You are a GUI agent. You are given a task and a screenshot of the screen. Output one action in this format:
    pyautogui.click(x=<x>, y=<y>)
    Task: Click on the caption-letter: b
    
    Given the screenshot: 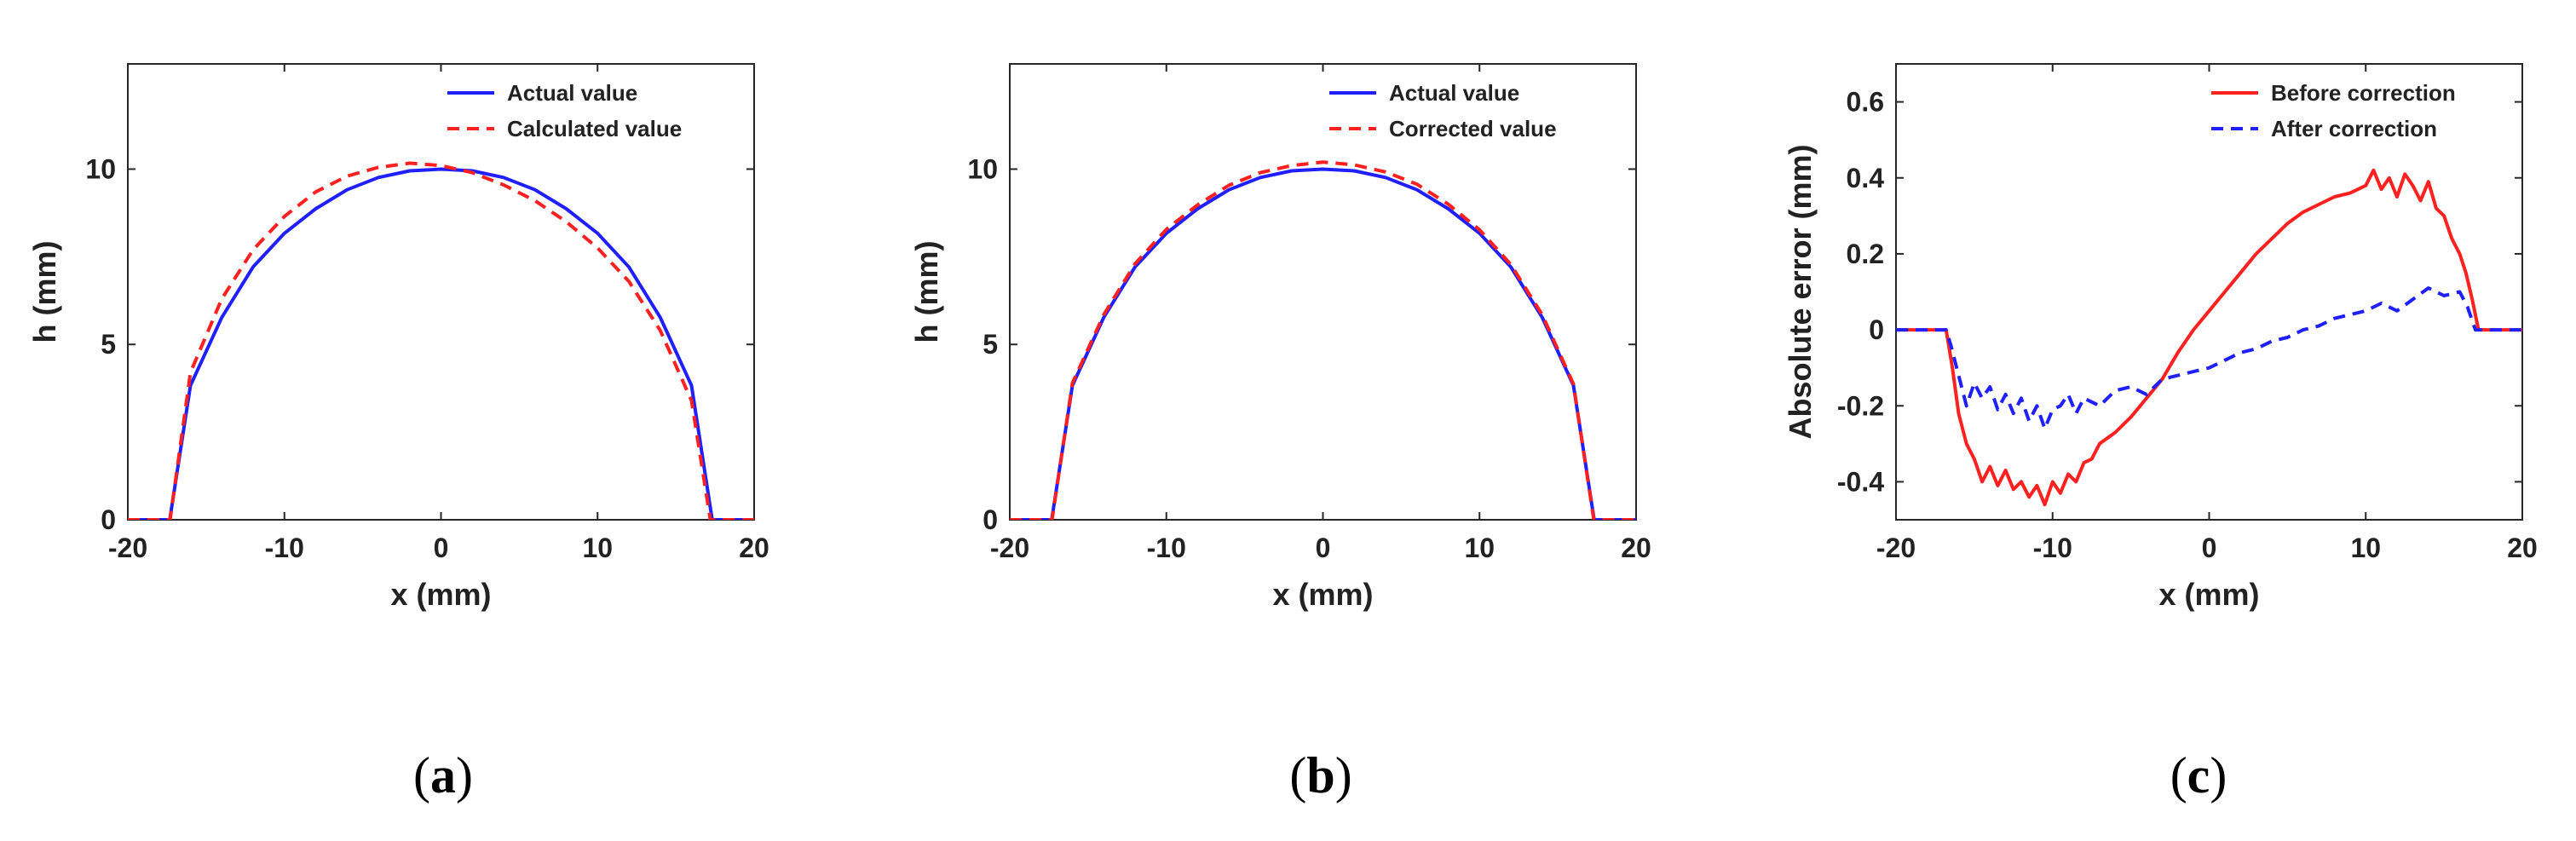 What is the action you would take?
    pyautogui.click(x=1320, y=775)
    